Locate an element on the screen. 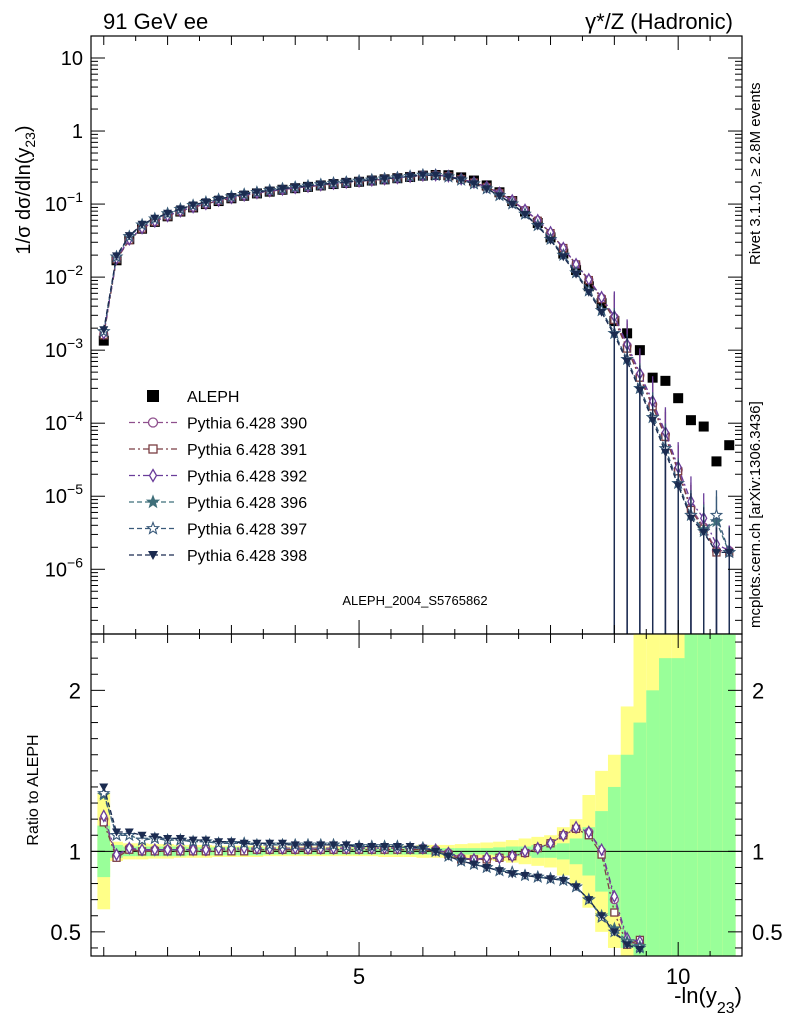 The width and height of the screenshot is (786, 1024). legend-label: Pythia 6.428 396 is located at coordinates (247, 503).